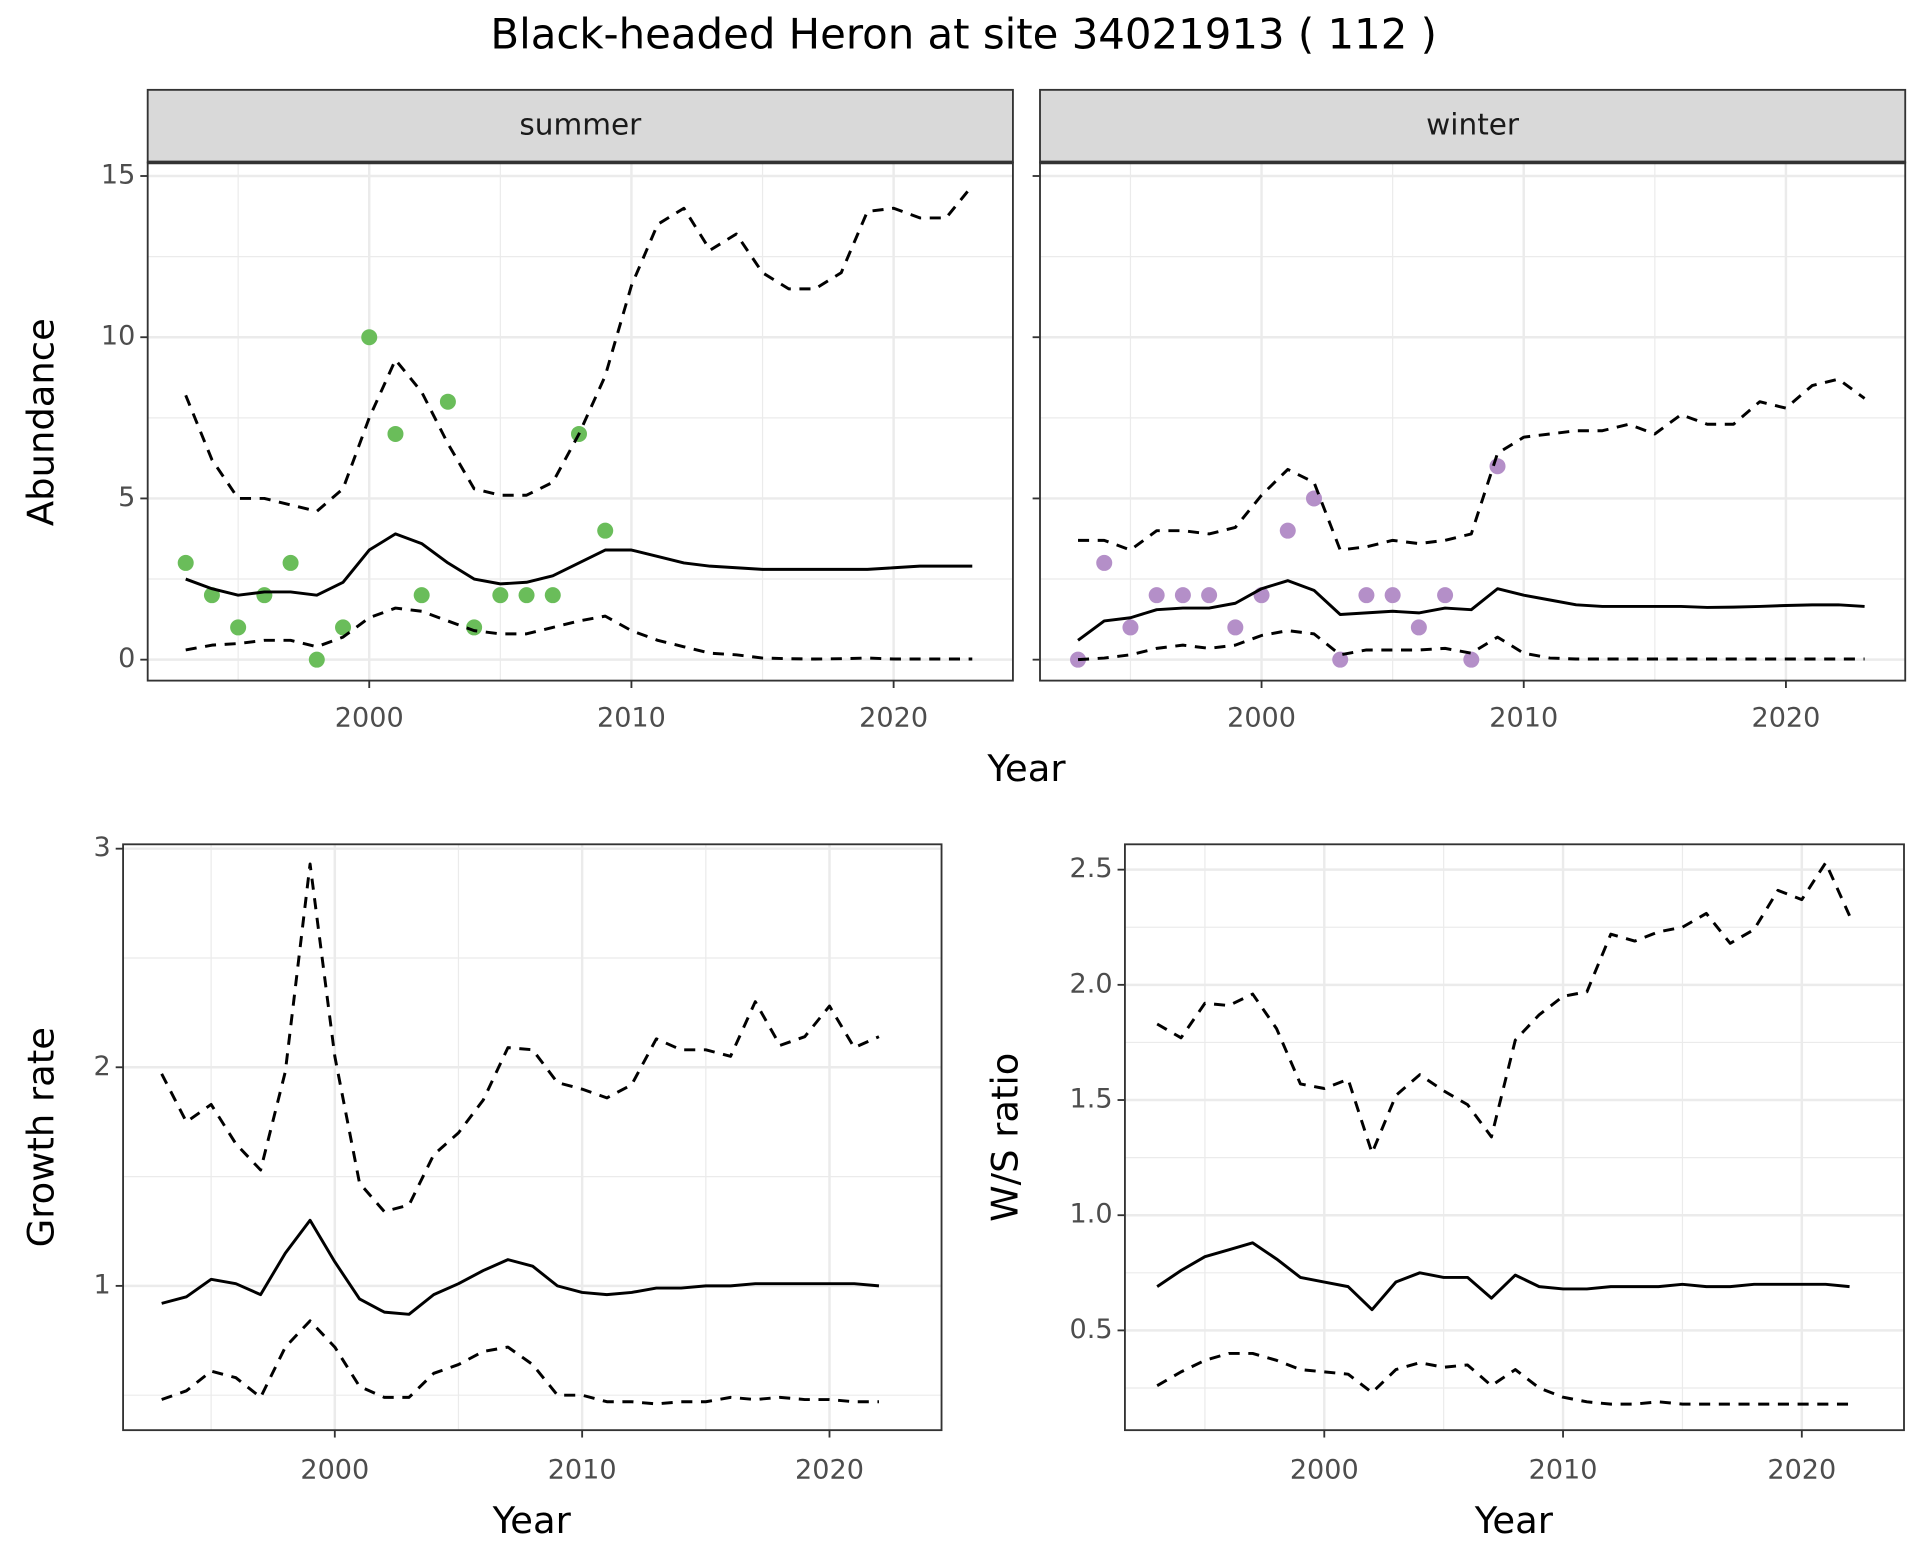 This screenshot has height=1560, width=1920. What do you see at coordinates (1091, 1099) in the screenshot?
I see `y-tick-label: 1.5` at bounding box center [1091, 1099].